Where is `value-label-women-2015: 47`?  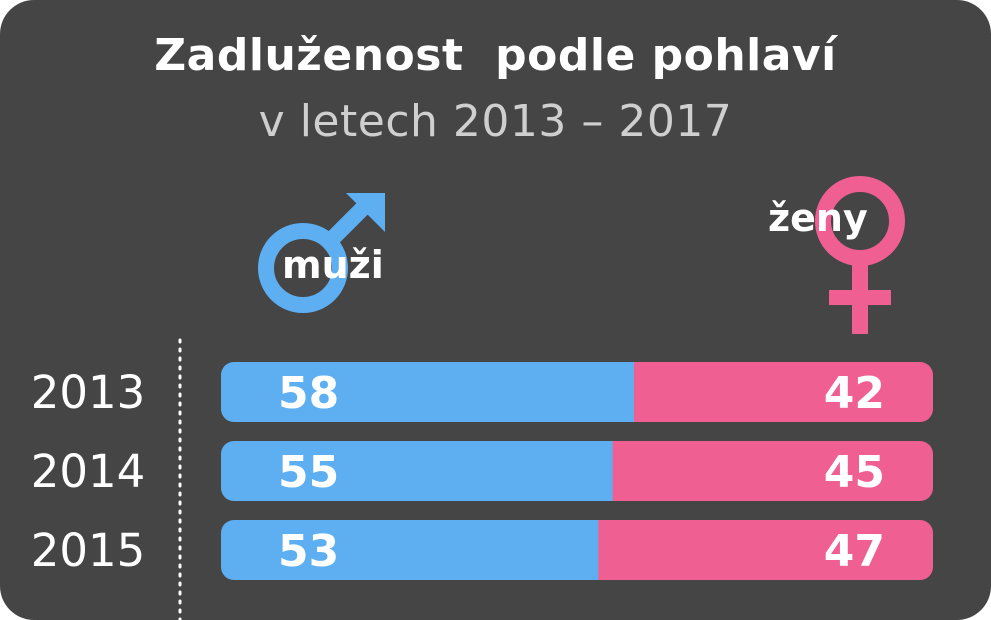 value-label-women-2015: 47 is located at coordinates (854, 551).